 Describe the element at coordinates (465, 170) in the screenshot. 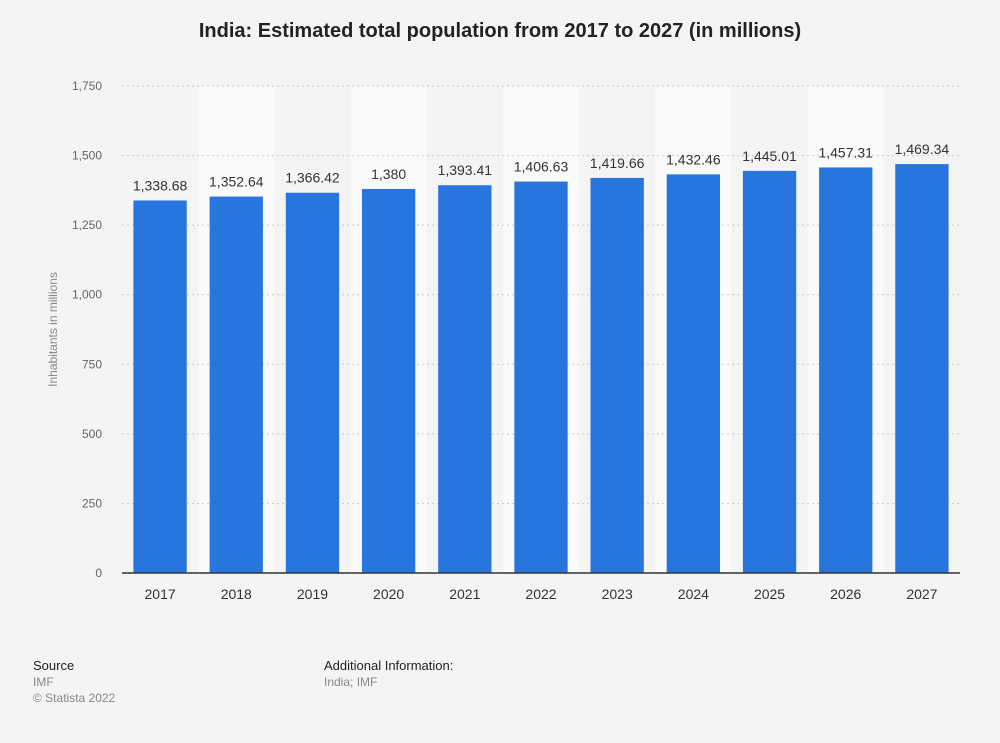

I see `value-label: 1,393.41` at that location.